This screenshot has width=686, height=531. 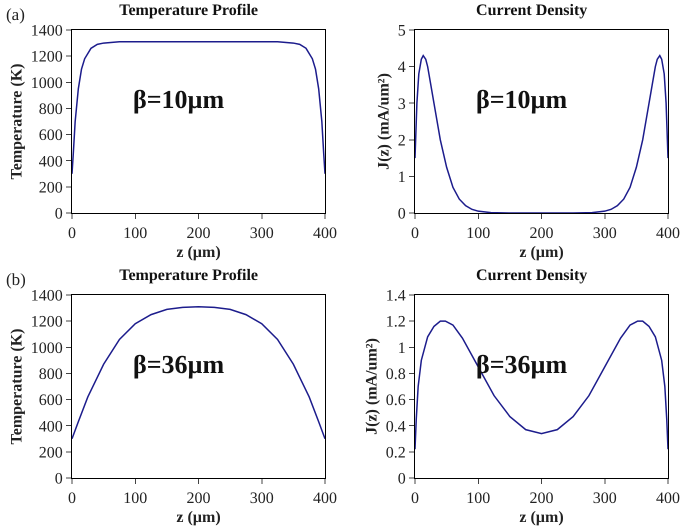 What do you see at coordinates (402, 104) in the screenshot?
I see `y-tick-label: 3` at bounding box center [402, 104].